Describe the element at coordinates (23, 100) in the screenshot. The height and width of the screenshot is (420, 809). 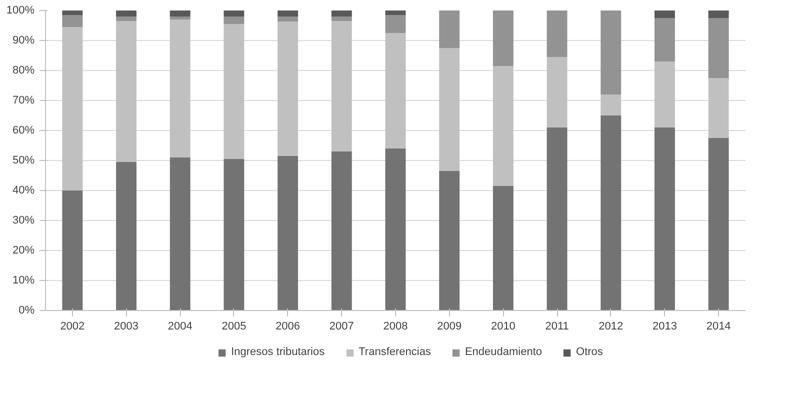
I see `y-tick-label: 70%` at that location.